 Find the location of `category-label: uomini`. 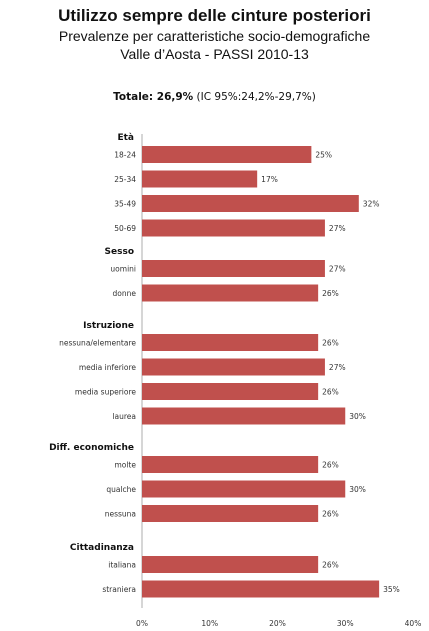

category-label: uomini is located at coordinates (123, 269).